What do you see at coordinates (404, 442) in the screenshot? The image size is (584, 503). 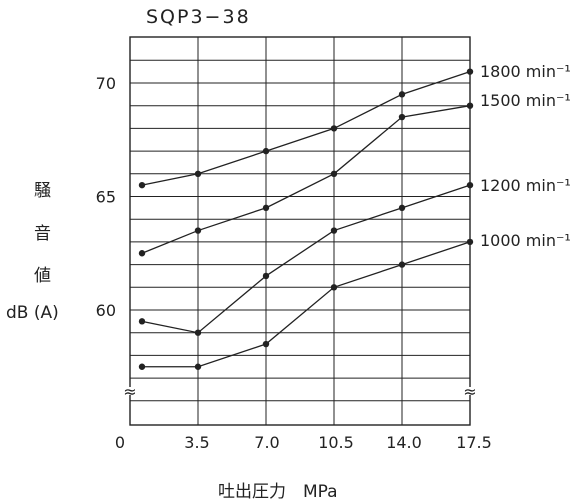 I see `x-tick-label: 14.0` at bounding box center [404, 442].